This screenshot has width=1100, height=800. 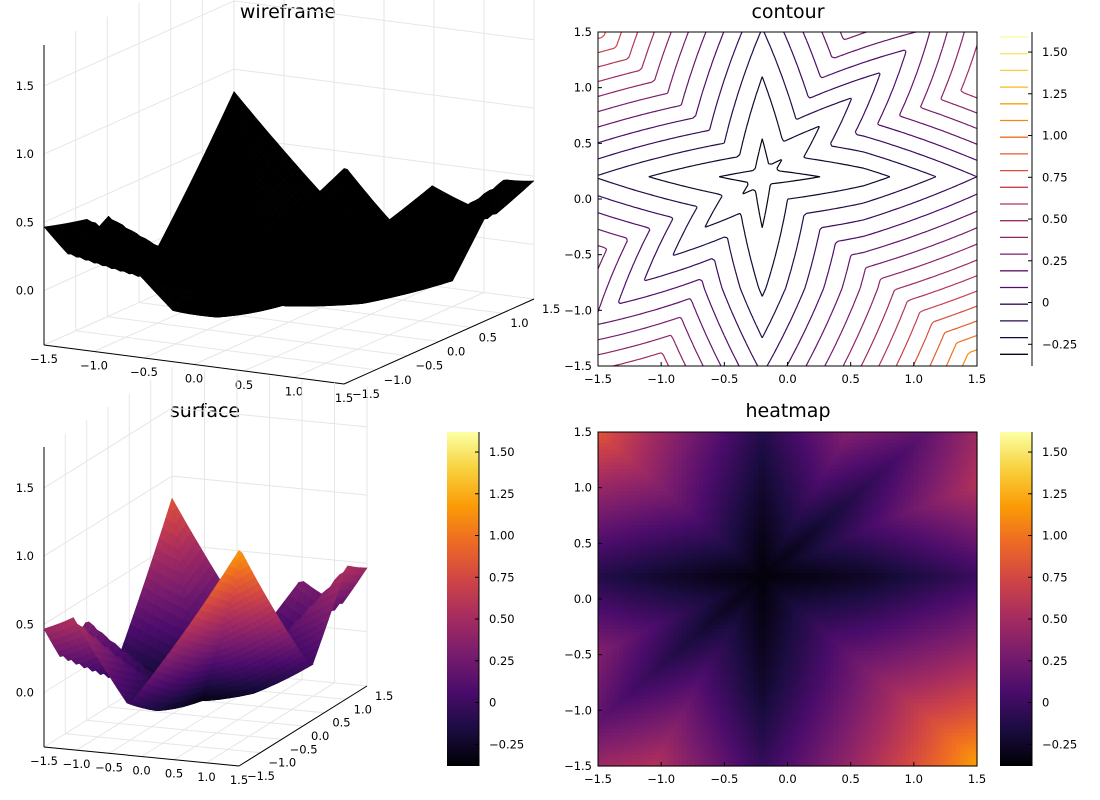 I want to click on contour-y-tick-label: −1.0, so click(x=578, y=310).